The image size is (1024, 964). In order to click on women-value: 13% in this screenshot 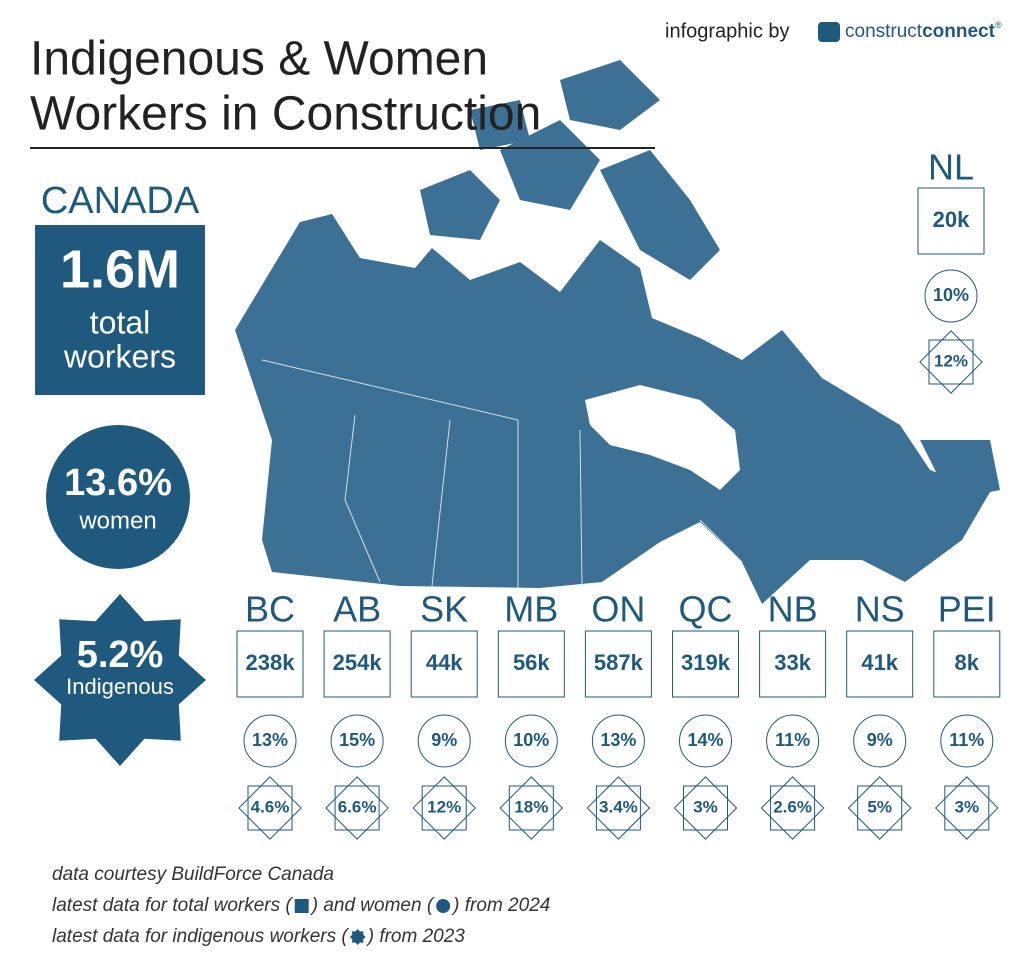, I will do `click(270, 740)`.